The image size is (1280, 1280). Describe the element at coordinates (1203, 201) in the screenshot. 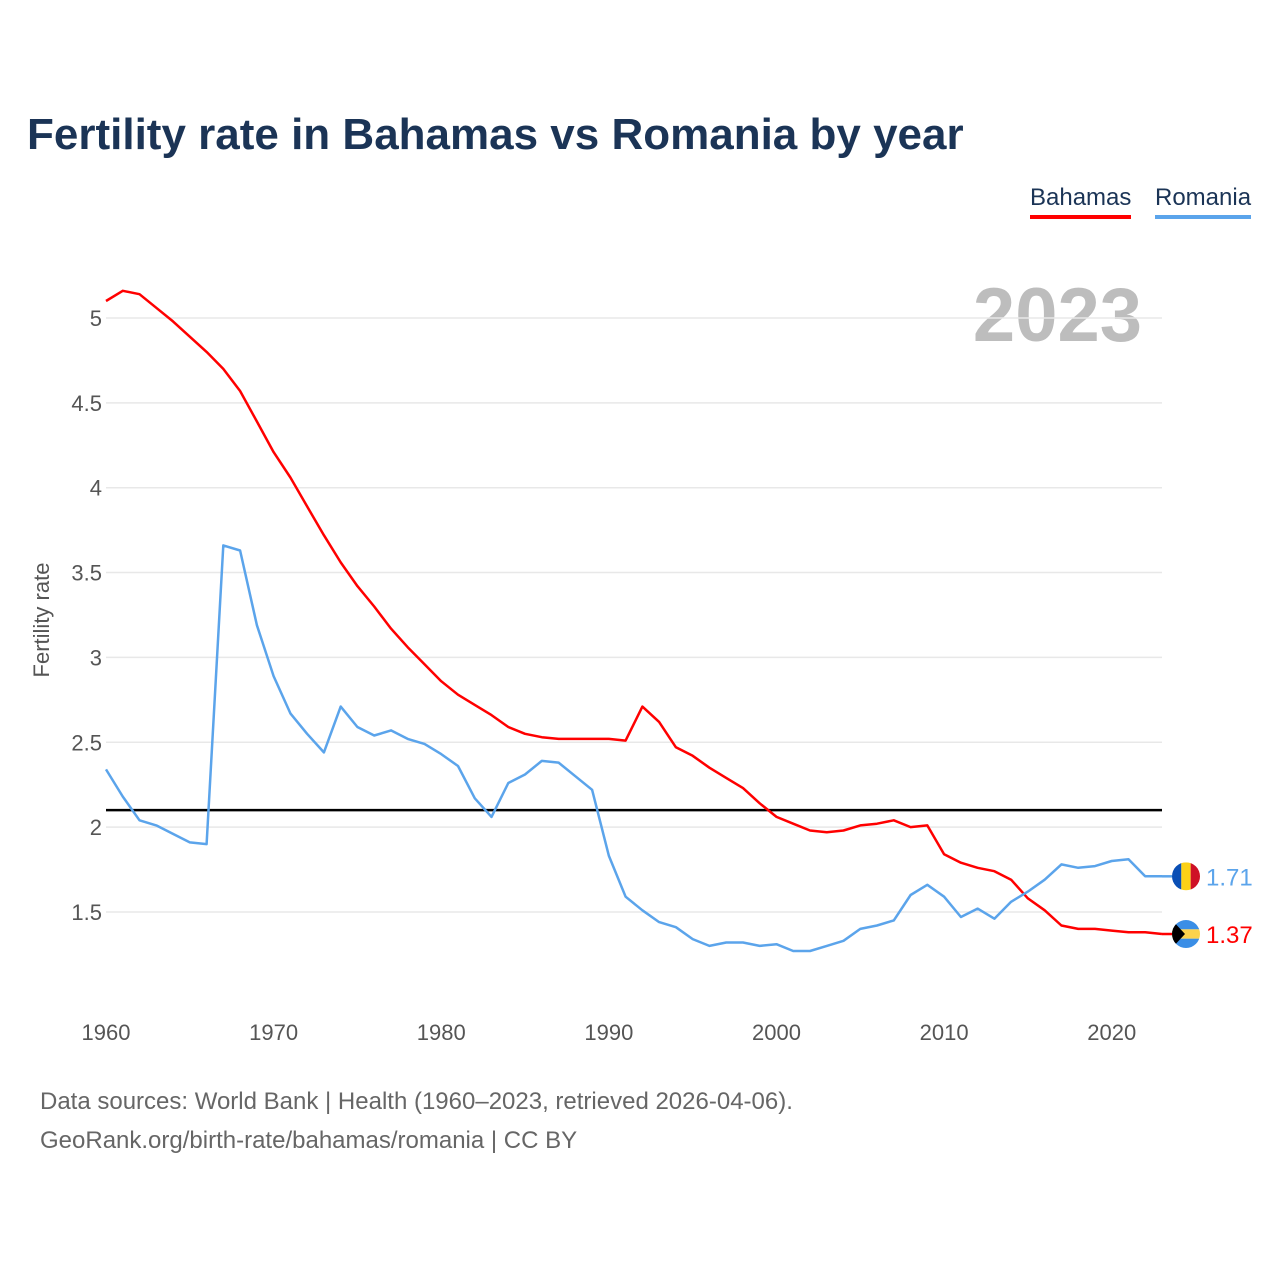

I see `legend-romania: Romania` at that location.